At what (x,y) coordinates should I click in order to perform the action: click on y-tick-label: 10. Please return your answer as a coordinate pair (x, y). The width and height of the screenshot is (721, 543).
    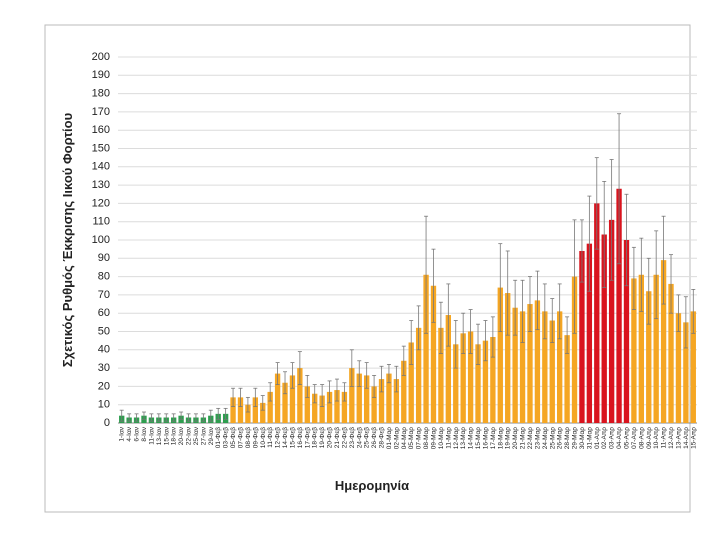
    Looking at the image, I should click on (104, 405).